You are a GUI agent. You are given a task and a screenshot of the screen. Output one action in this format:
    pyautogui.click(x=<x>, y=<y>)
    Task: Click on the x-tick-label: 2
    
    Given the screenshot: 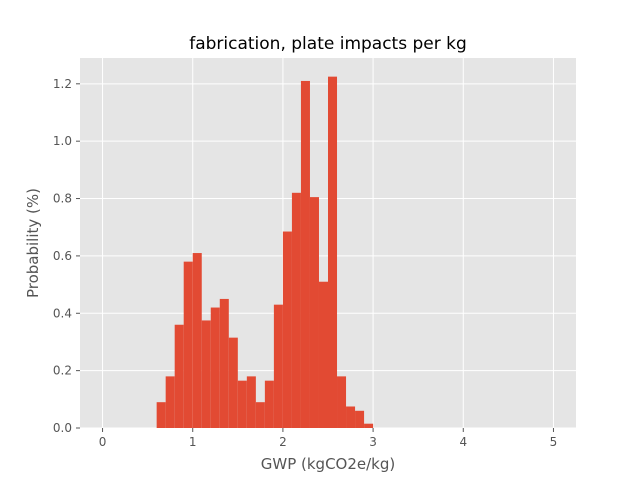 What is the action you would take?
    pyautogui.click(x=283, y=442)
    